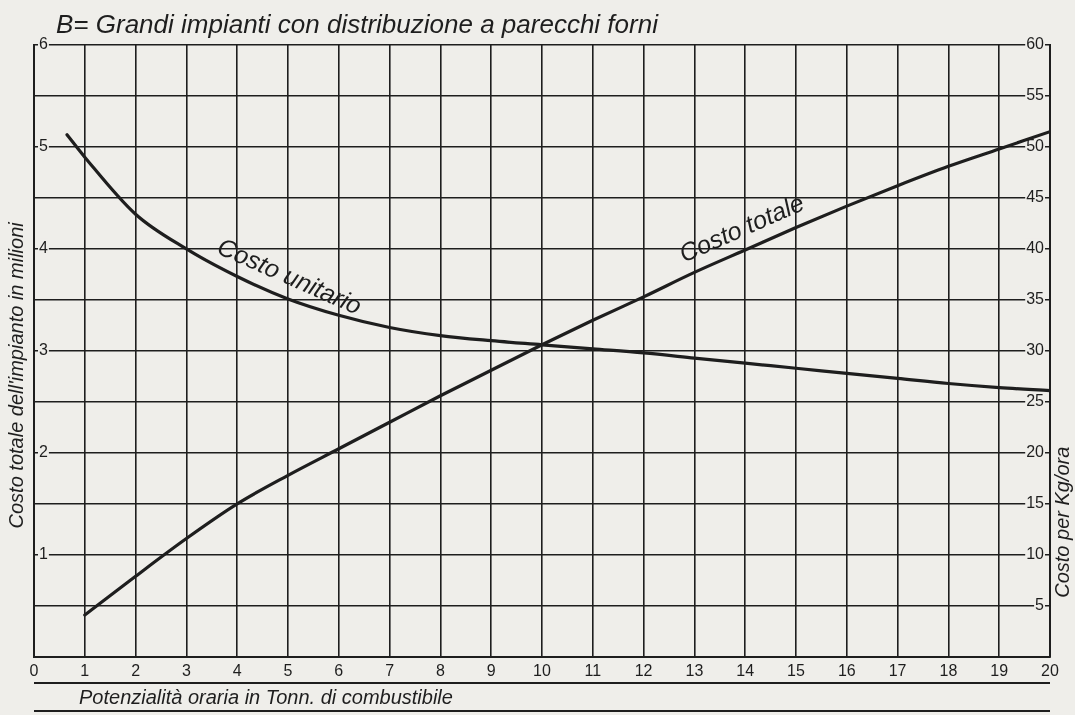  I want to click on y-tick-label: 6, so click(43, 44).